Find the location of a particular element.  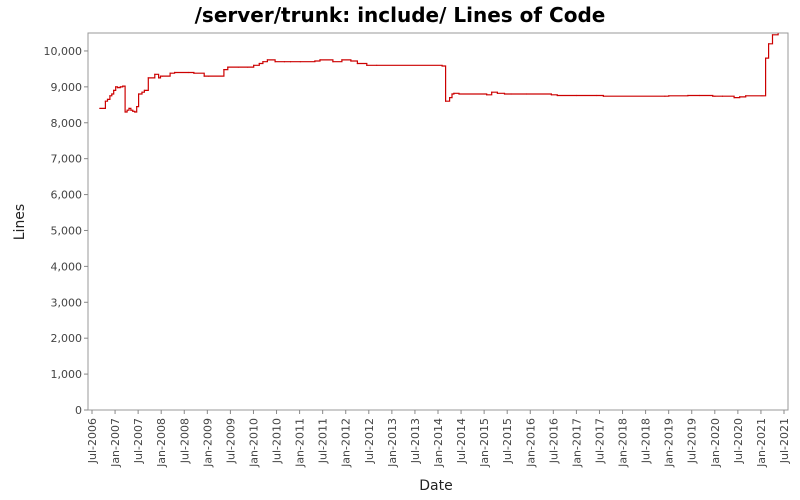

y-tick-label: 0 is located at coordinates (78, 410).